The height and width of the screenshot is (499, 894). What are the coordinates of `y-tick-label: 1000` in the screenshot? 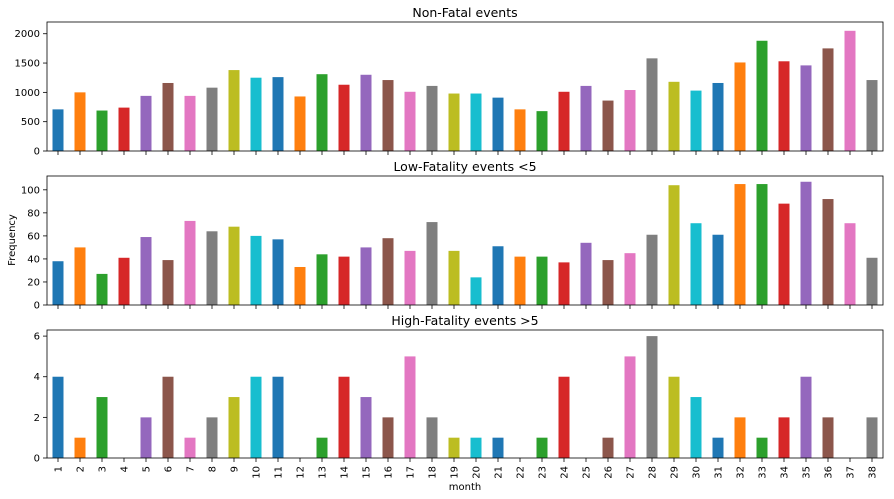 It's located at (27, 93).